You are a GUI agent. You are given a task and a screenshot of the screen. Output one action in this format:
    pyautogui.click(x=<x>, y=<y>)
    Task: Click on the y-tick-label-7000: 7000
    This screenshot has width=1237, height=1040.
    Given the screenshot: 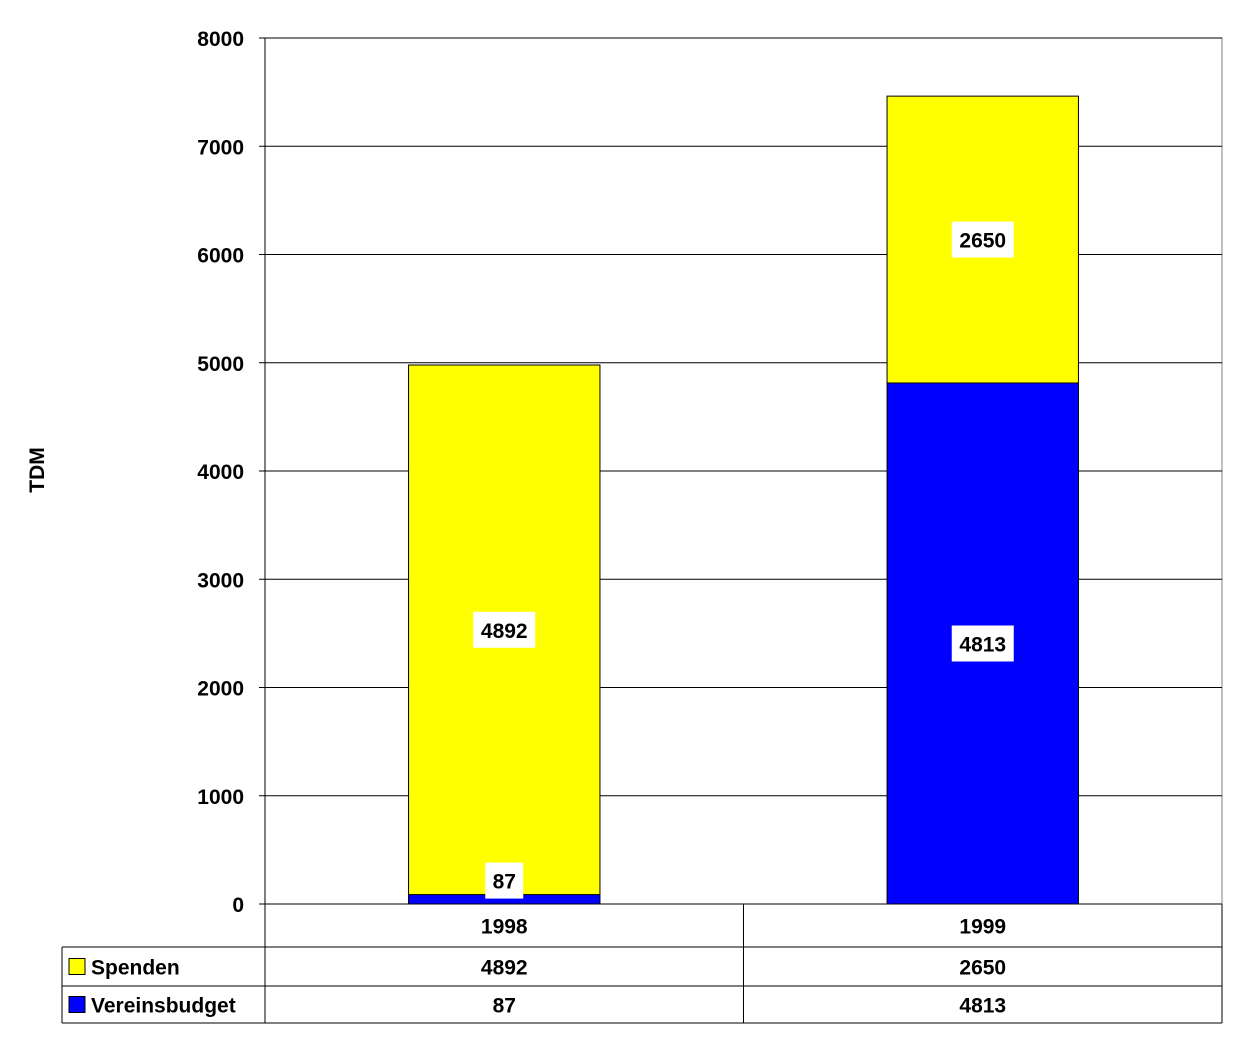 What is the action you would take?
    pyautogui.click(x=220, y=147)
    